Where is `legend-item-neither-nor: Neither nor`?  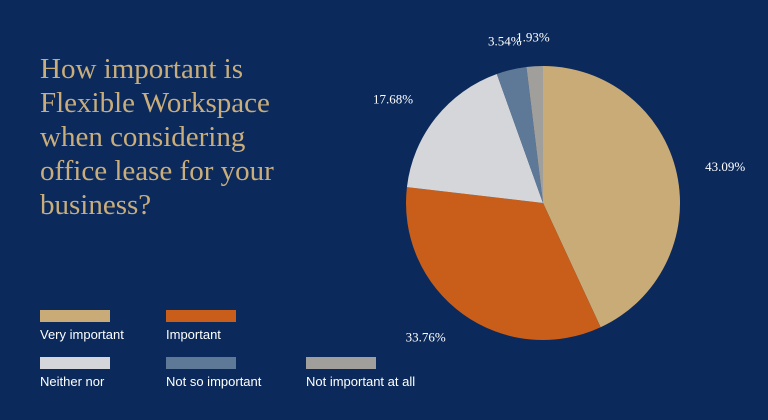
legend-item-neither-nor: Neither nor is located at coordinates (75, 373).